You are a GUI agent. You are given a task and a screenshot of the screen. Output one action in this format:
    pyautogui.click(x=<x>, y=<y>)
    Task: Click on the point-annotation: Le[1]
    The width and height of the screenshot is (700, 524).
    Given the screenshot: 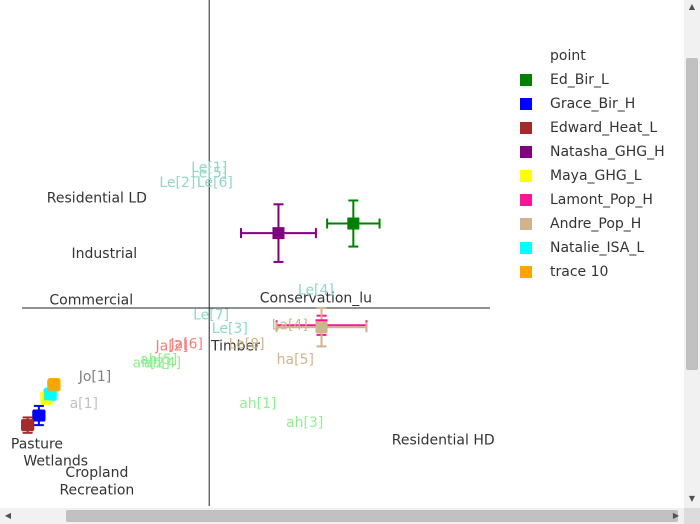 What is the action you would take?
    pyautogui.click(x=209, y=168)
    